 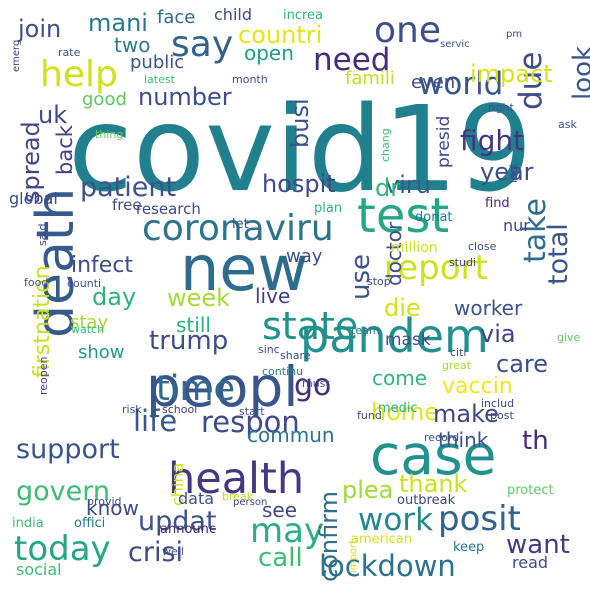 What do you see at coordinates (567, 124) in the screenshot?
I see `word-ask: ask` at bounding box center [567, 124].